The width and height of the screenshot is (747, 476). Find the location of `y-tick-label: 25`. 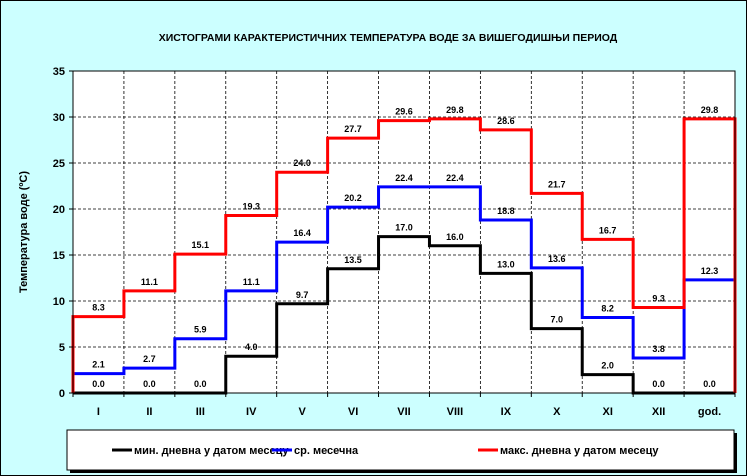

y-tick-label: 25 is located at coordinates (59, 164).